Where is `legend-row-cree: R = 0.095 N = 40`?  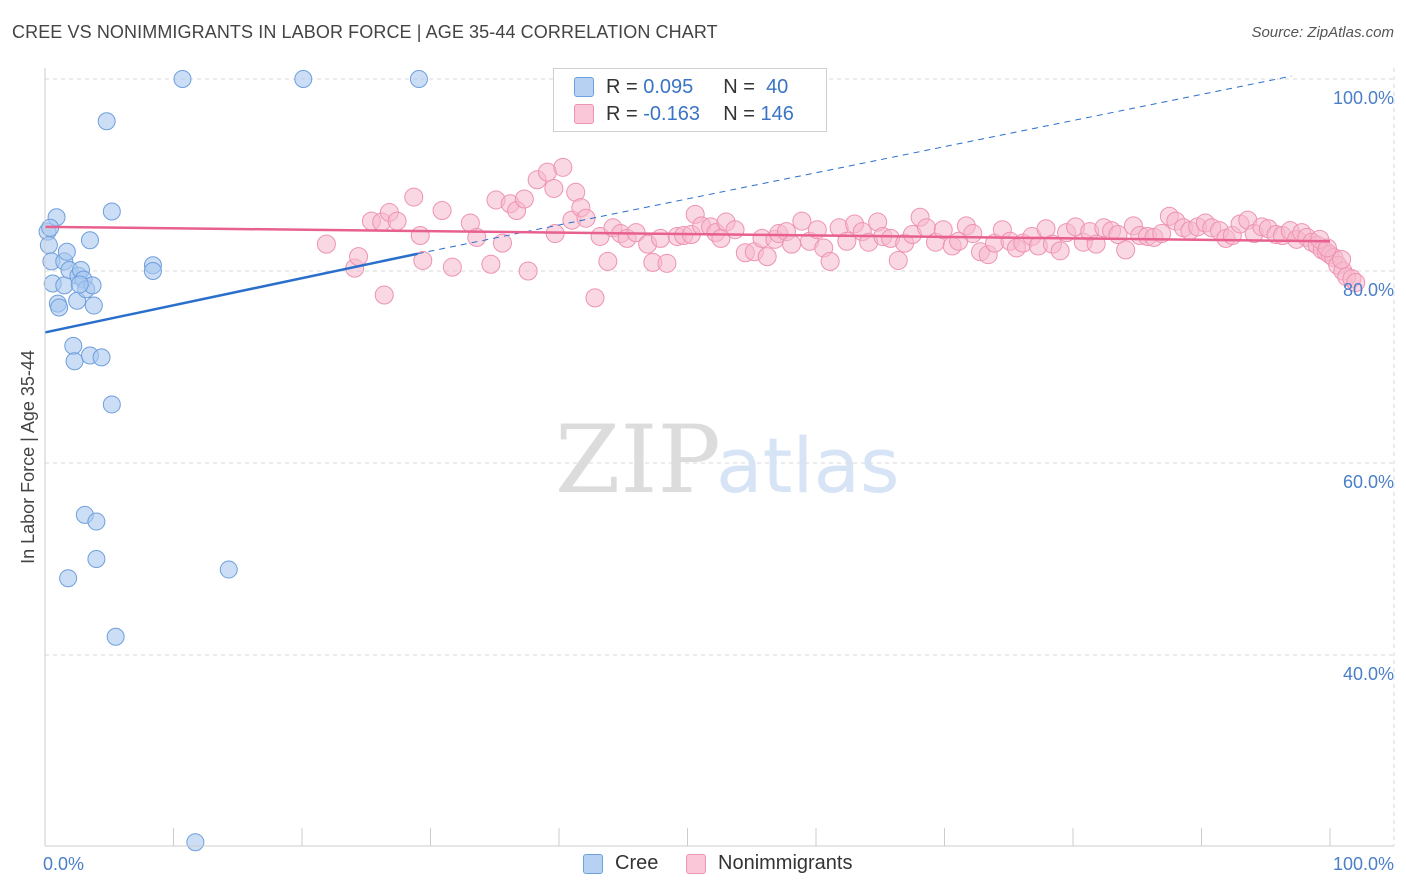
legend-row-cree: R = 0.095 N = 40 is located at coordinates (681, 87).